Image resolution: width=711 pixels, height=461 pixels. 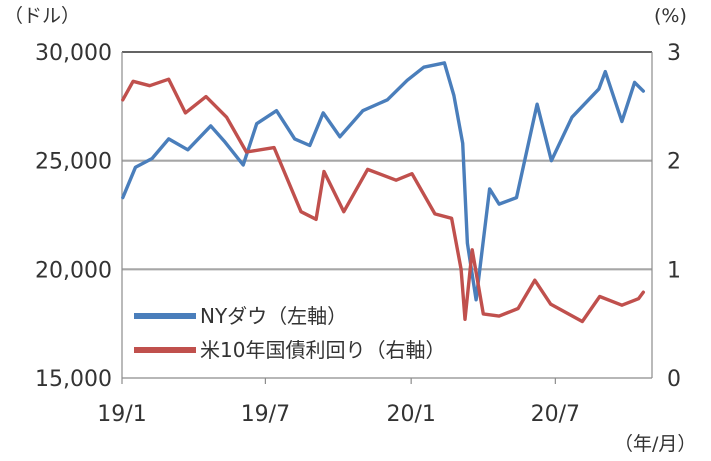 I want to click on legend-label: 米10年国債利回り（右軸）, so click(x=322, y=350).